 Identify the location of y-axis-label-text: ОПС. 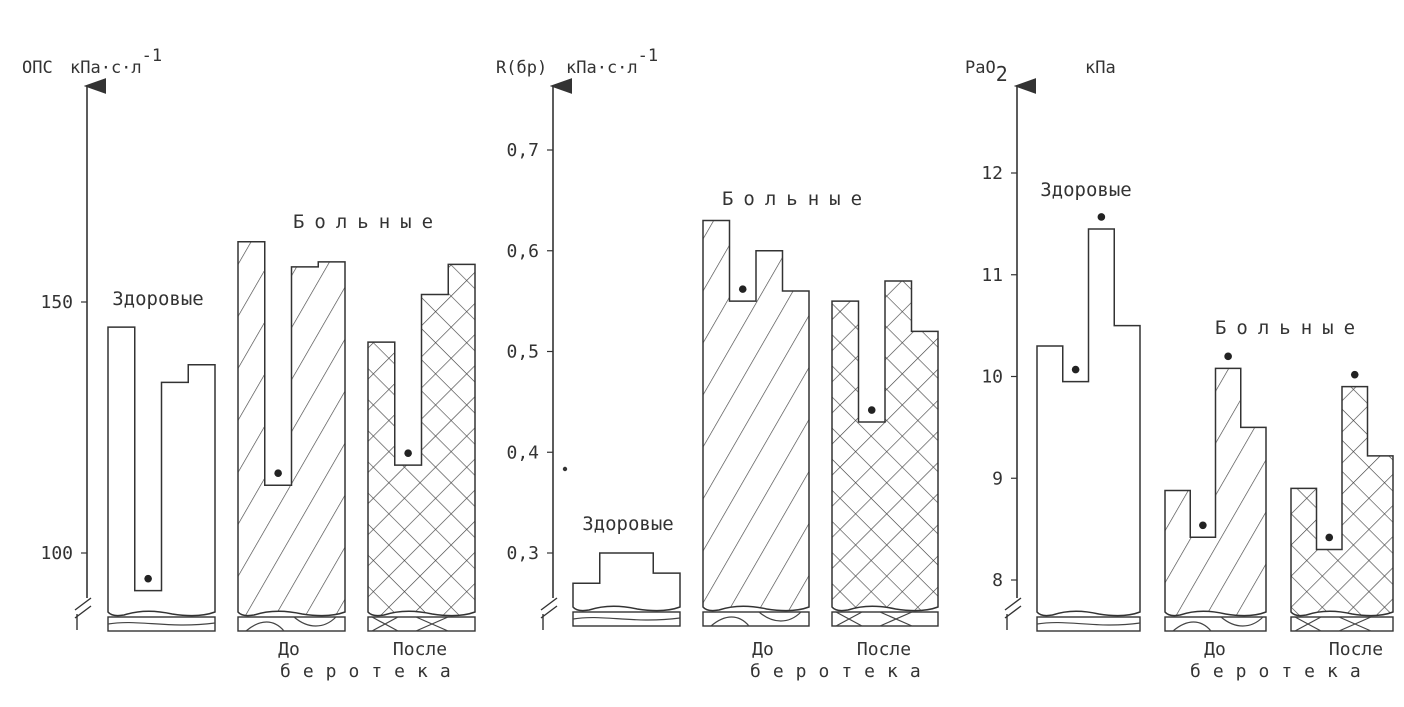
(37, 68).